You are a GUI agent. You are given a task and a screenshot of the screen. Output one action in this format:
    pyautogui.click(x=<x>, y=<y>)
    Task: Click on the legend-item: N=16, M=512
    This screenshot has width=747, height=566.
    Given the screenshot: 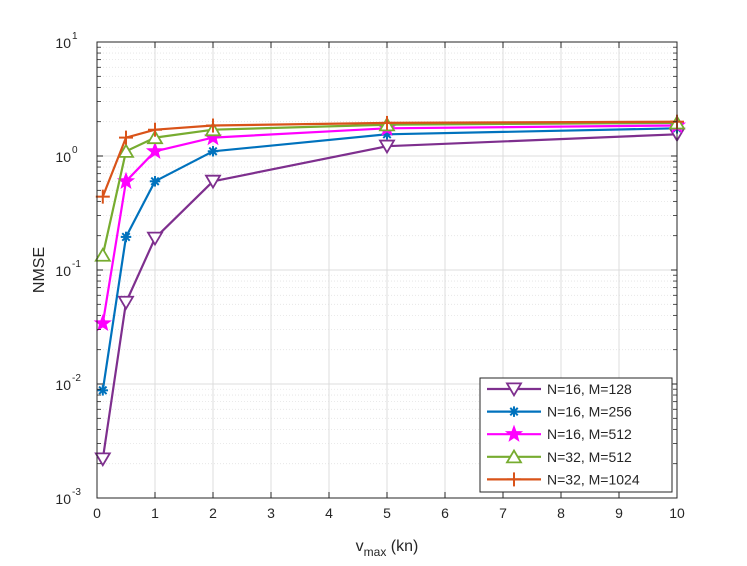 What is the action you would take?
    pyautogui.click(x=559, y=433)
    